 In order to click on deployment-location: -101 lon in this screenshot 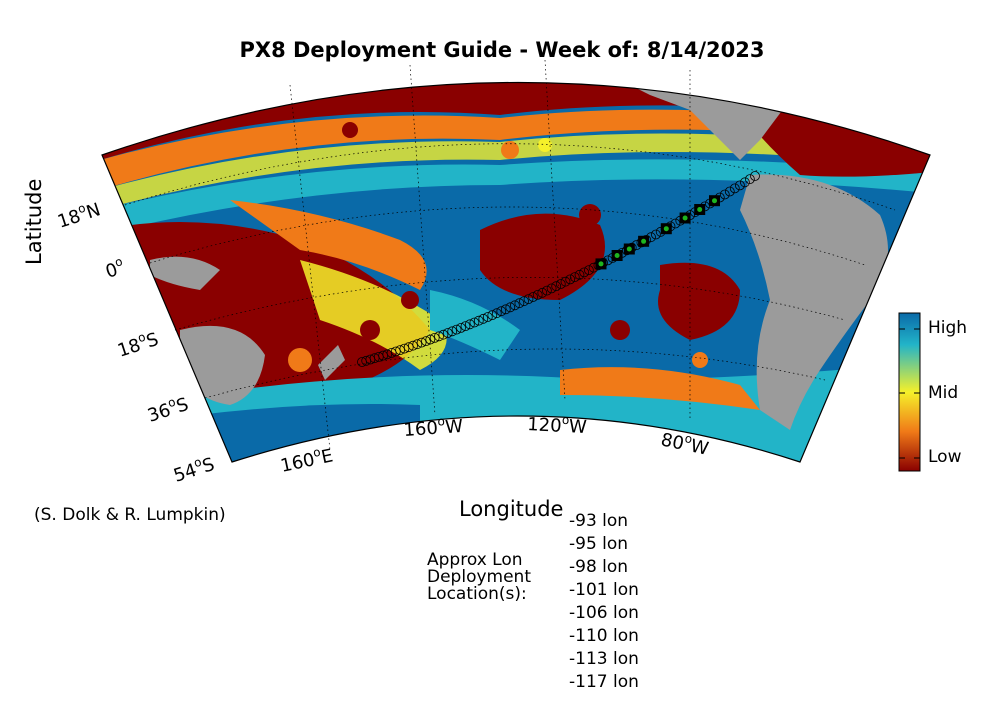, I will do `click(604, 590)`.